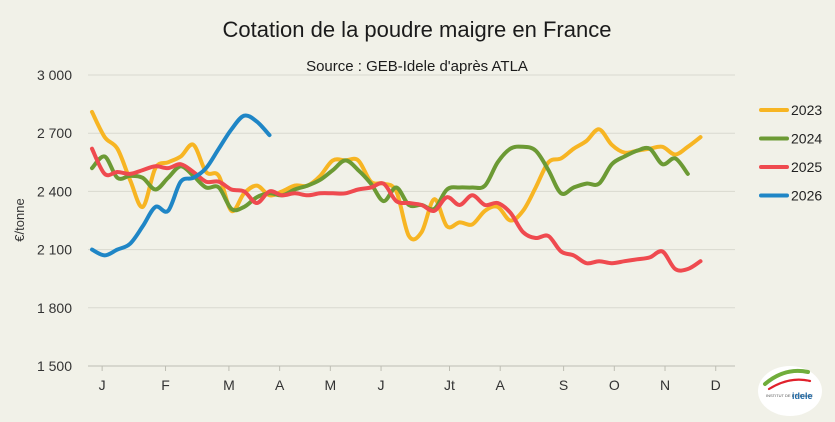  What do you see at coordinates (54, 133) in the screenshot?
I see `y-tick-label: 2 700` at bounding box center [54, 133].